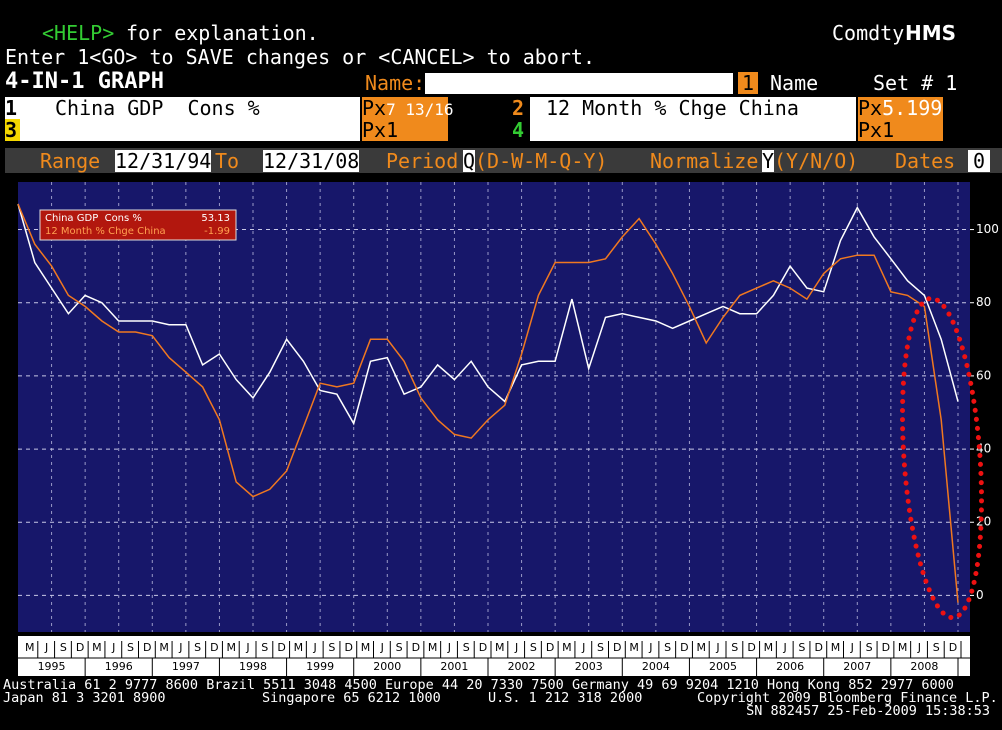  Describe the element at coordinates (704, 161) in the screenshot. I see `normalize-label: Normalize` at that location.